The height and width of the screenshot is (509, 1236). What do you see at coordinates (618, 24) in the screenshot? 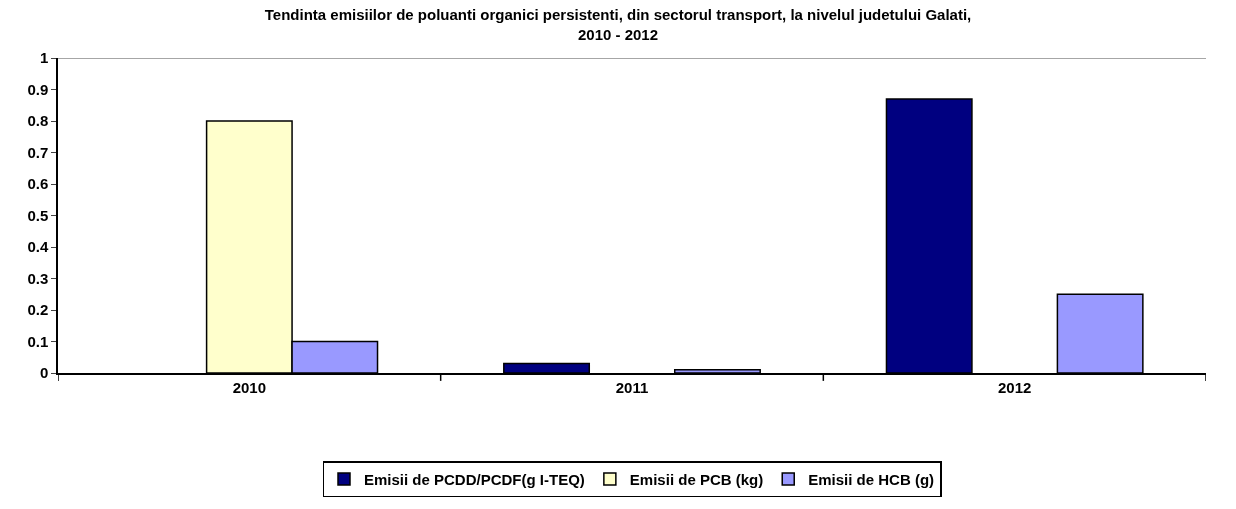
I see `chart-title: Tendinta emisiilor de poluanti organici persistenti, din sectorul transport, la nivelul judetului Galati, 2010 - 2012` at bounding box center [618, 24].